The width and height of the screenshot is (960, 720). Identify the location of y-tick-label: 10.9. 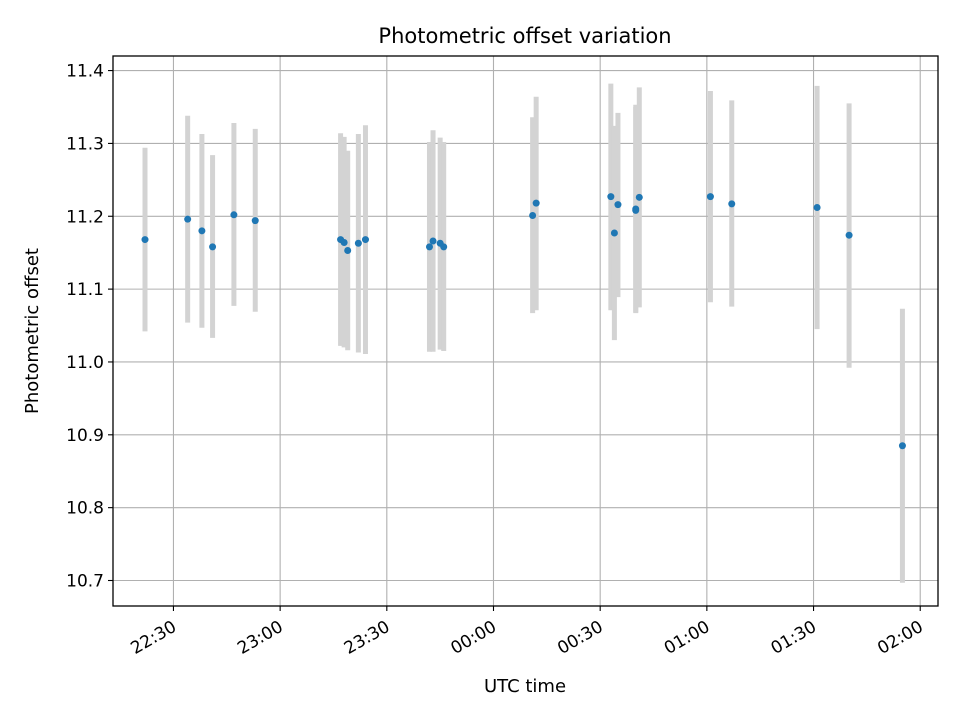
(85, 436).